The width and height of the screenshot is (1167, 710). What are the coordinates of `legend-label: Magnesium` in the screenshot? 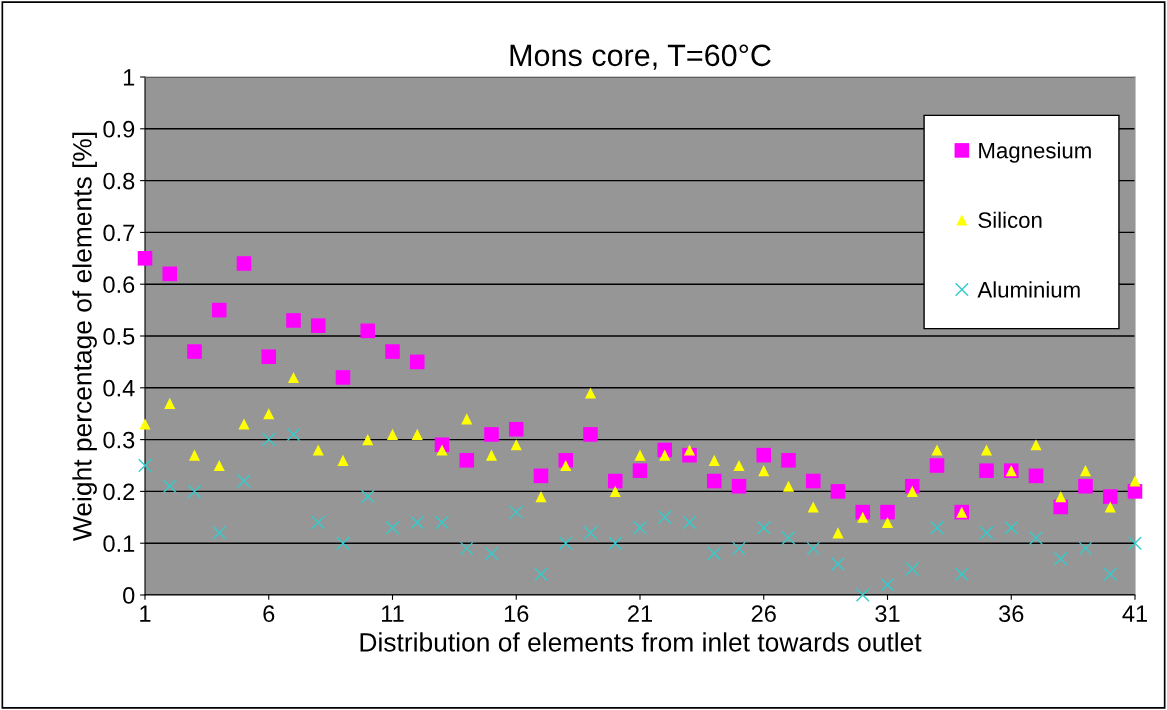 It's located at (1035, 152).